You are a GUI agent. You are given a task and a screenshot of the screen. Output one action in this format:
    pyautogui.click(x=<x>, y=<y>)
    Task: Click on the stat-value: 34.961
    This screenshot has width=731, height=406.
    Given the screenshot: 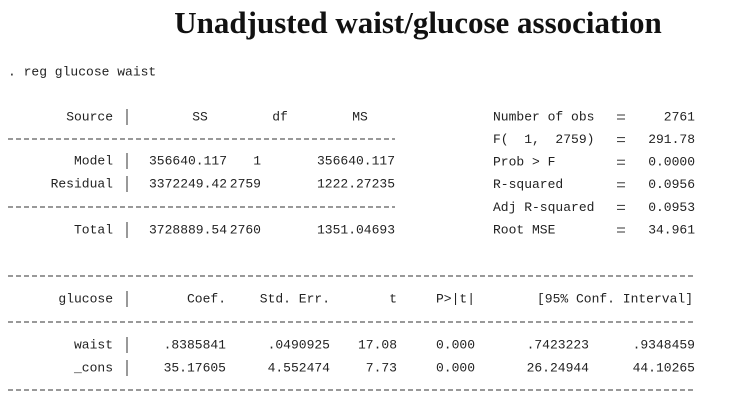 What is the action you would take?
    pyautogui.click(x=671, y=229)
    